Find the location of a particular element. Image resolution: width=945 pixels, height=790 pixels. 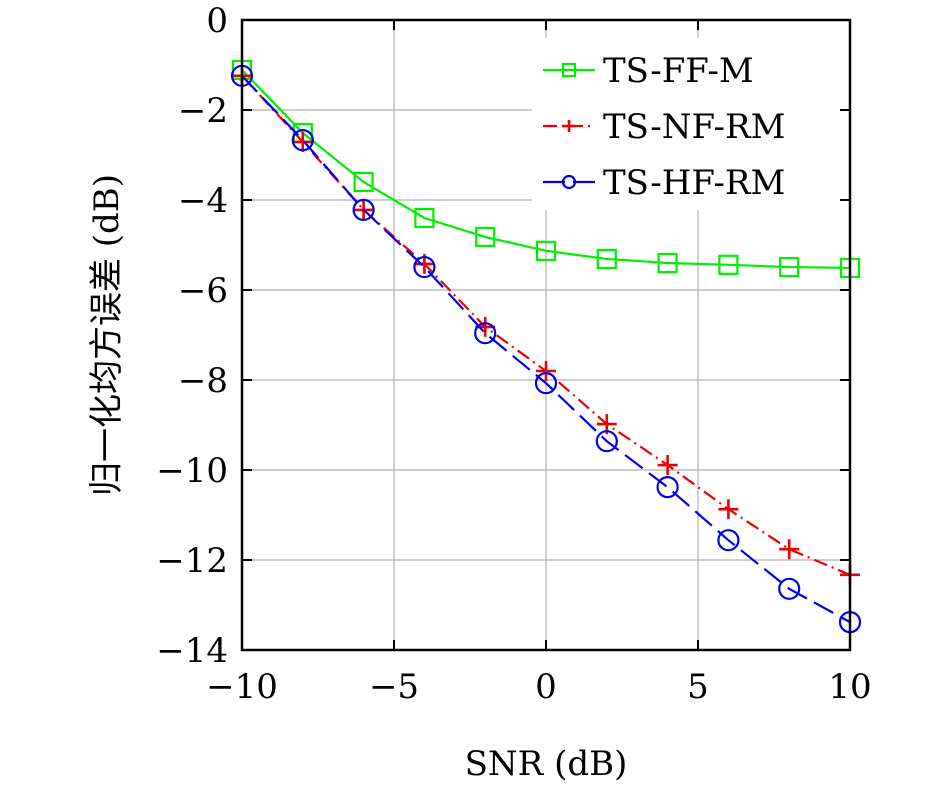

legend-entry: TS-FF-M is located at coordinates (648, 71).